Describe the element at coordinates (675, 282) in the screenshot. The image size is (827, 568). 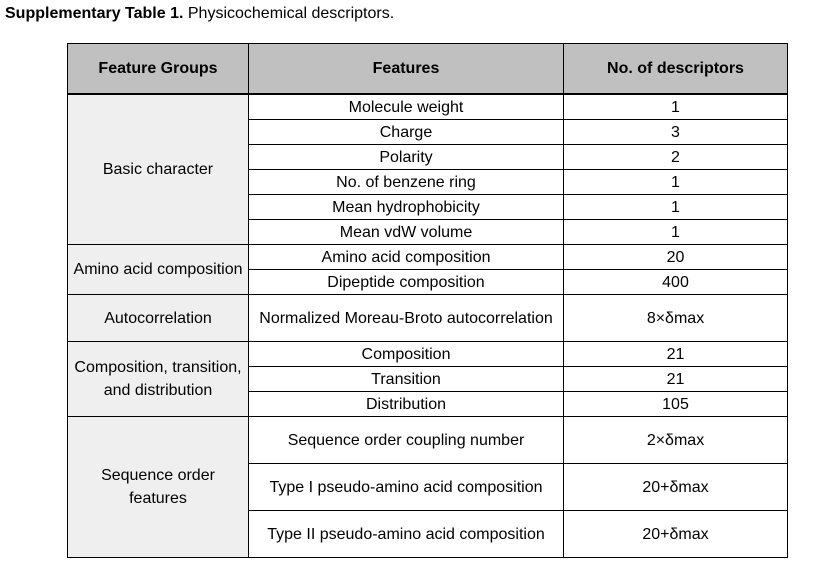
I see `count-cell: 400` at that location.